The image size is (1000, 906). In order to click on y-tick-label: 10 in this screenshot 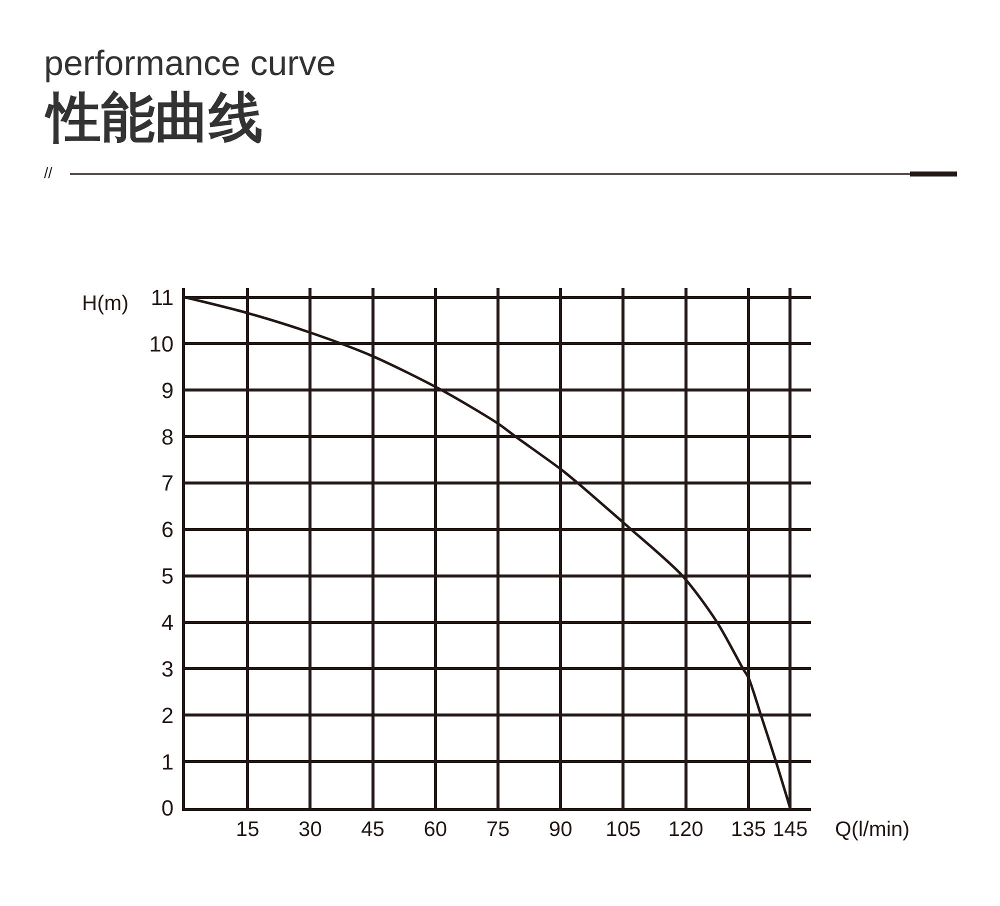, I will do `click(161, 343)`.